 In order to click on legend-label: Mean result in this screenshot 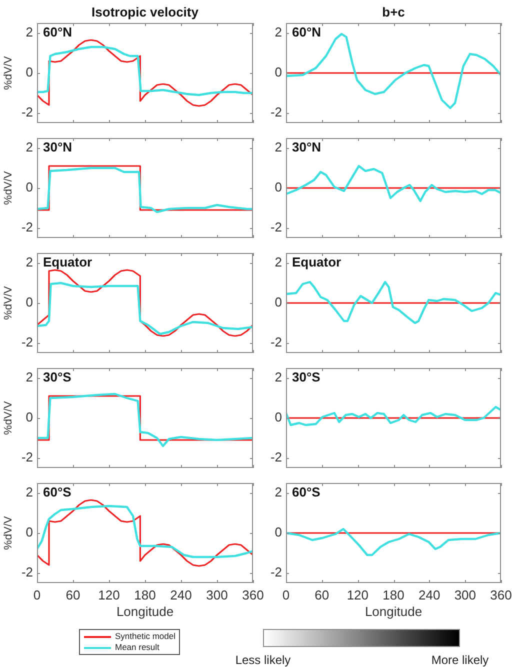, I will do `click(137, 647)`.